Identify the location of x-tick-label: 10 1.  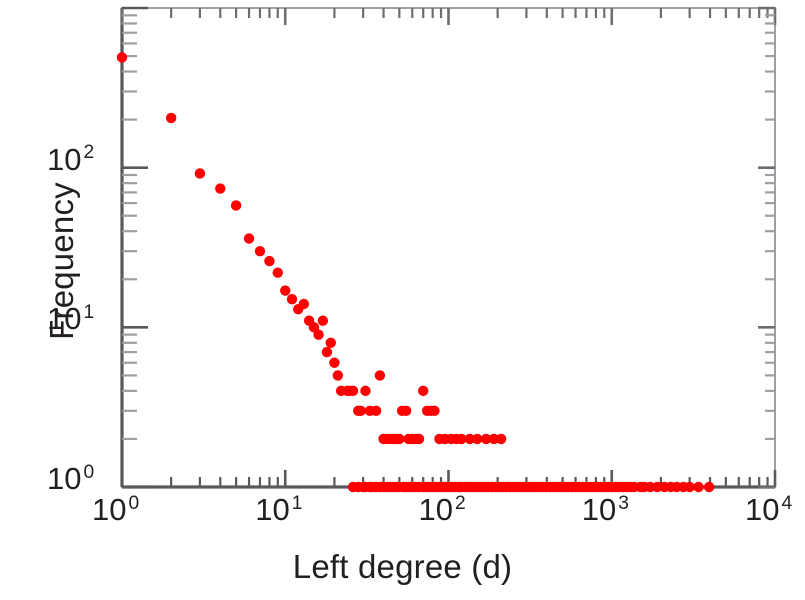
(279, 509).